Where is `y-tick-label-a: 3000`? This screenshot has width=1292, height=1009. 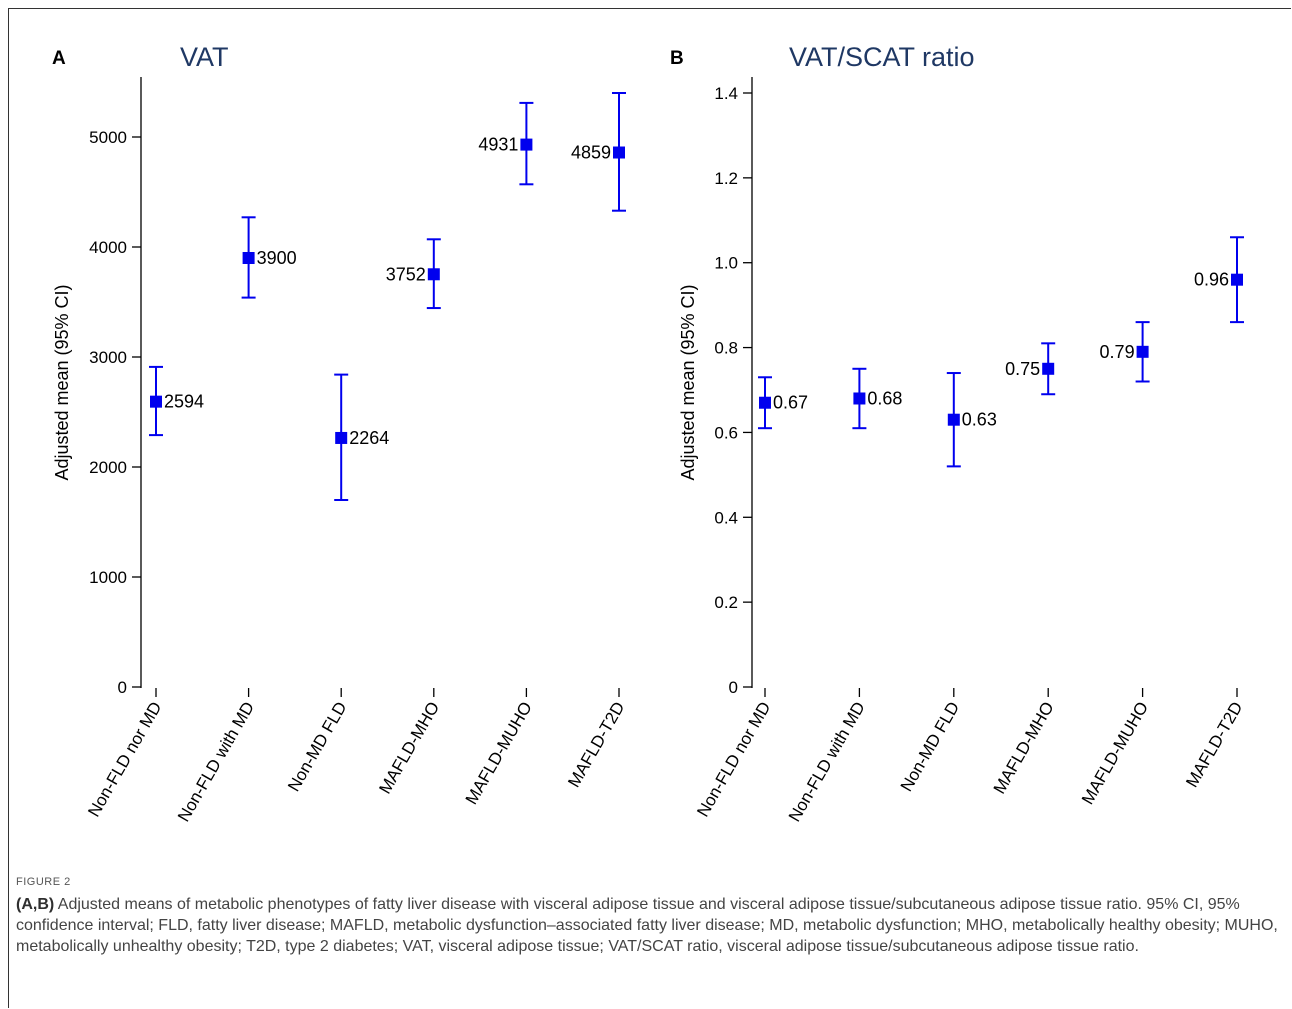
y-tick-label-a: 3000 is located at coordinates (108, 357).